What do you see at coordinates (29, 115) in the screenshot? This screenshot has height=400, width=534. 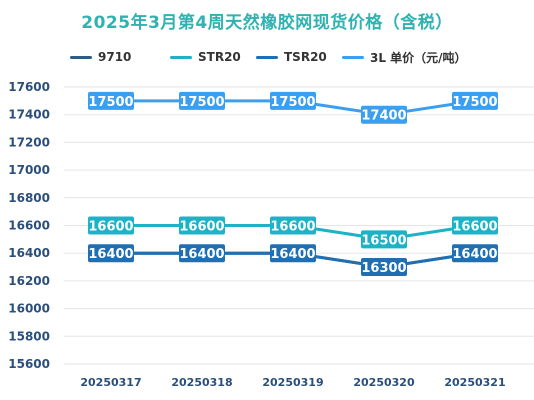 I see `y-tick-label: 17400` at bounding box center [29, 115].